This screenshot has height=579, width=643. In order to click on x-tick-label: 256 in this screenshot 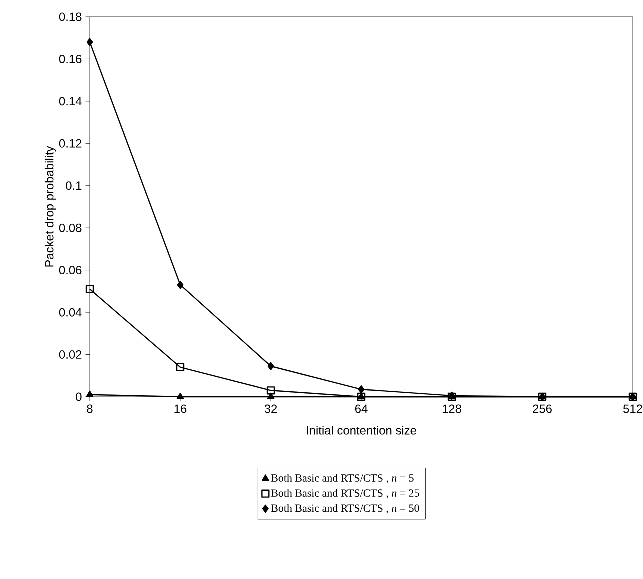, I will do `click(542, 409)`.